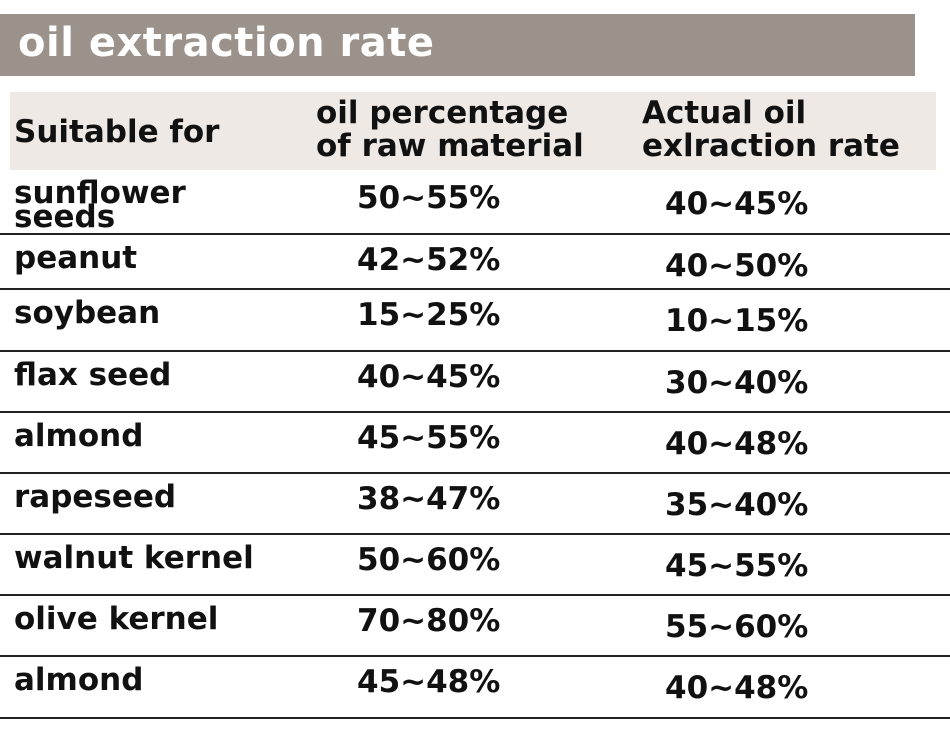 The width and height of the screenshot is (950, 735). Describe the element at coordinates (737, 266) in the screenshot. I see `extraction-rate-cell: 40~50%` at that location.